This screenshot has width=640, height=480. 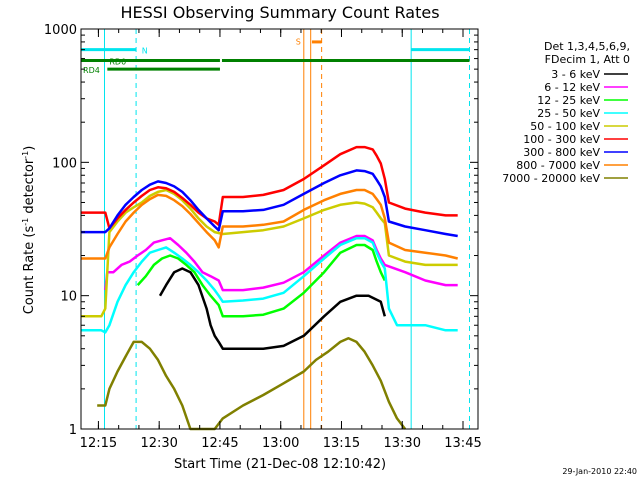 What do you see at coordinates (98, 443) in the screenshot?
I see `x-tick-label-0: 12:15` at bounding box center [98, 443].